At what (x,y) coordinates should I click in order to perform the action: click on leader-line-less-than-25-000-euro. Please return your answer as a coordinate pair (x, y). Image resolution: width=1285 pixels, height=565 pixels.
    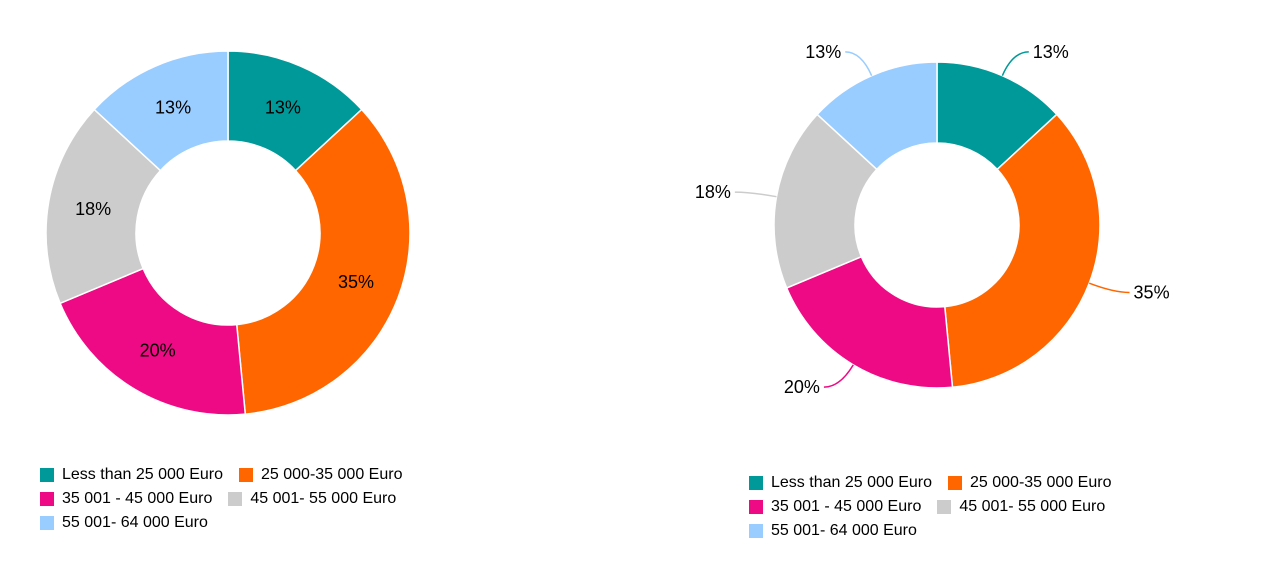
    Looking at the image, I should click on (1015, 63).